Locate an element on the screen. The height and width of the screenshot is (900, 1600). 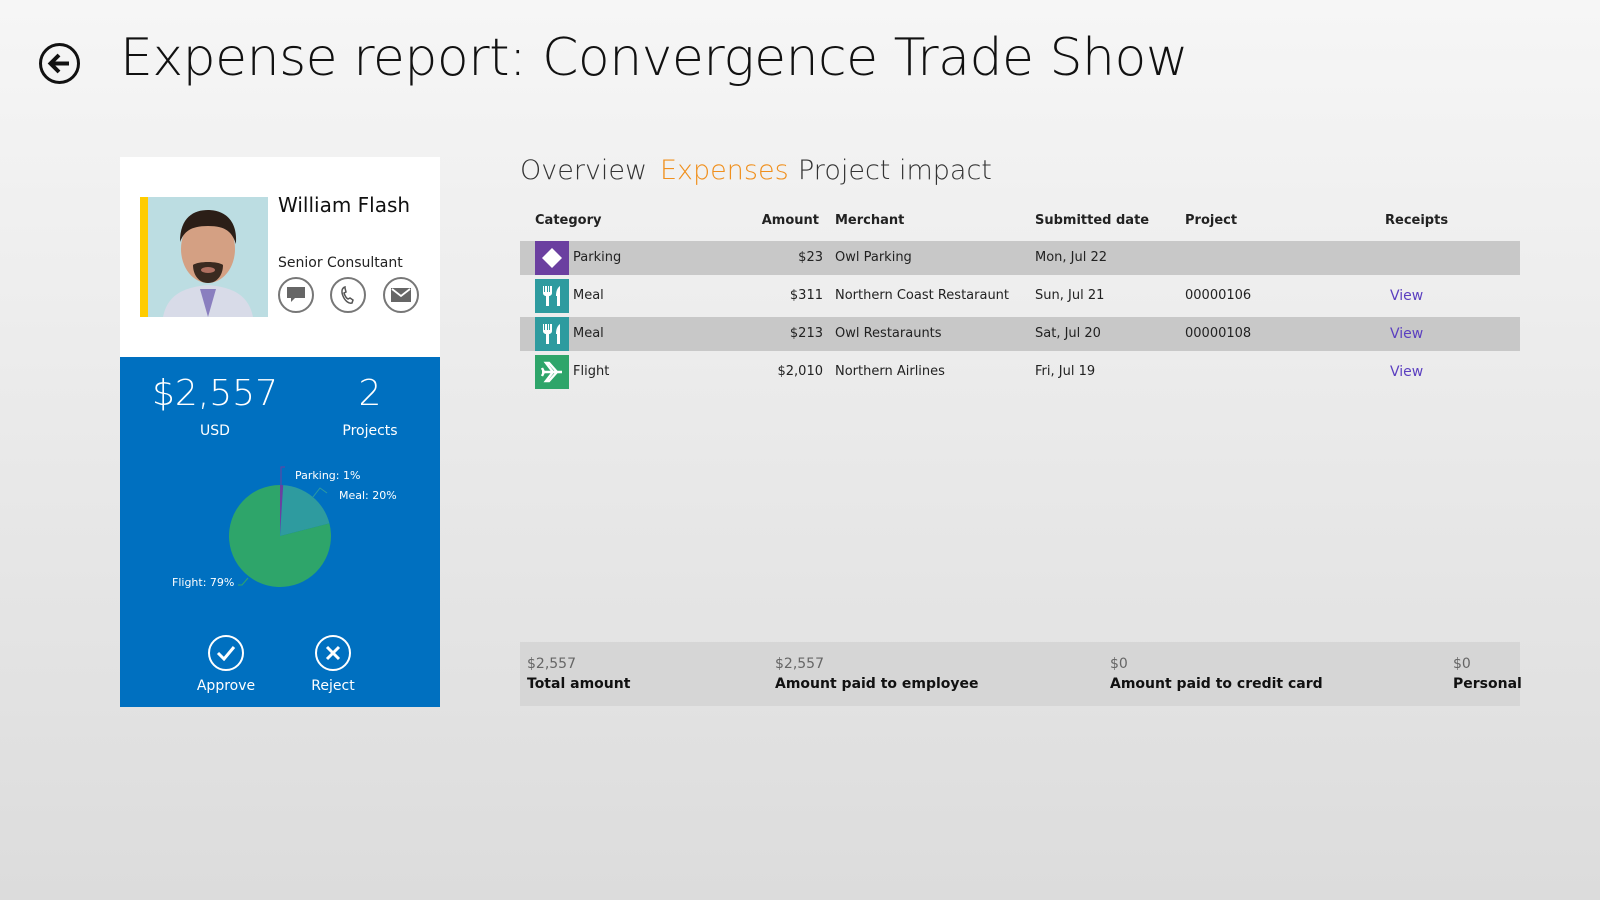
pie-slice-flight is located at coordinates (280, 536).